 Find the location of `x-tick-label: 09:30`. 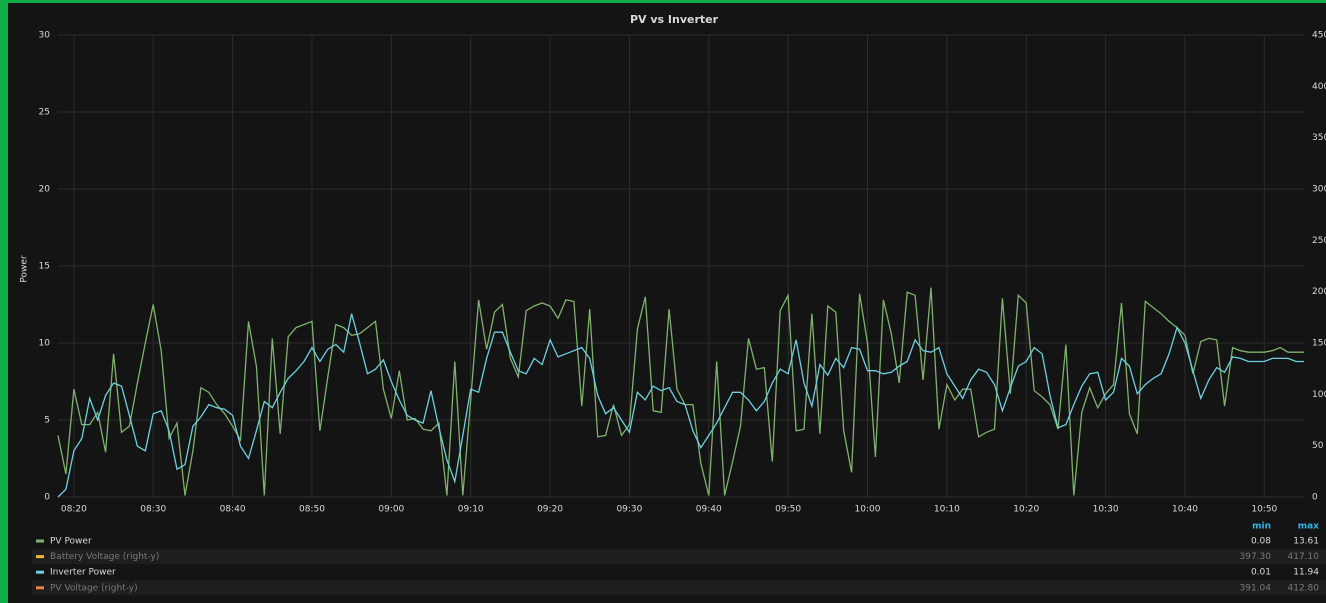

x-tick-label: 09:30 is located at coordinates (629, 510).